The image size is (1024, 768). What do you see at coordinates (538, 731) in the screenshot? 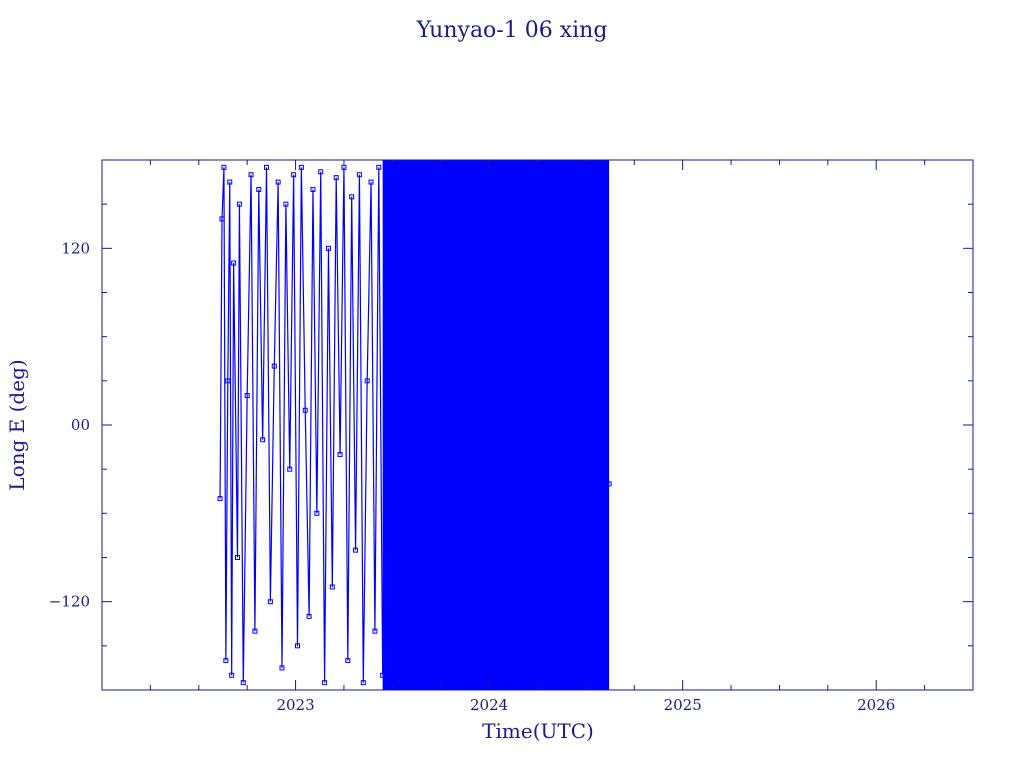
I see `x-axis-label: Time(UTC)` at bounding box center [538, 731].